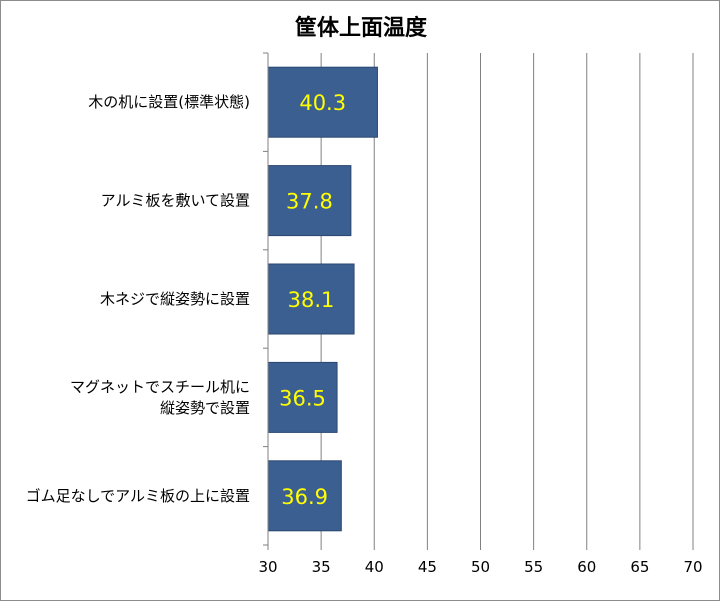 The width and height of the screenshot is (720, 602). Describe the element at coordinates (138, 496) in the screenshot. I see `category-label: ゴム足なしでアルミ板の上に設置` at that location.